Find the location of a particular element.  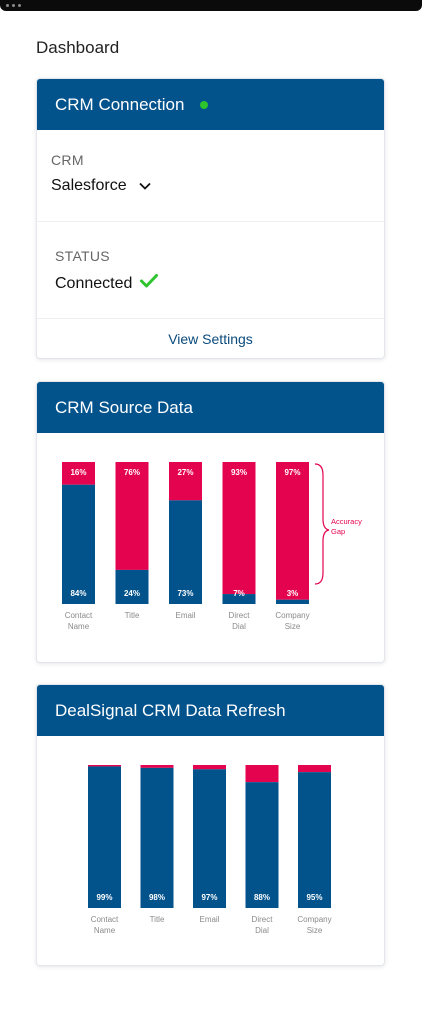

crm-select-value: Salesforce is located at coordinates (89, 185).